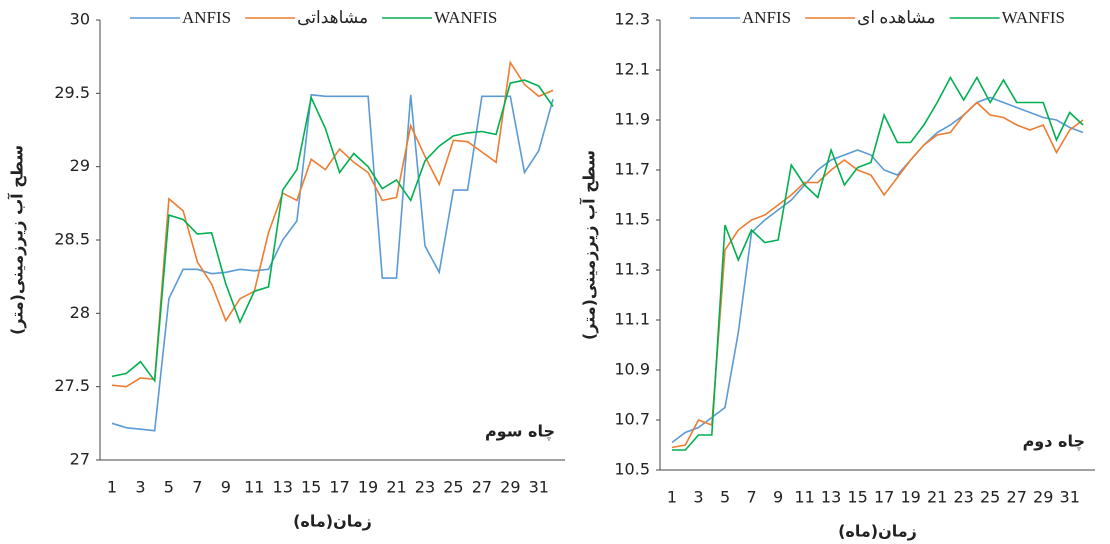 The width and height of the screenshot is (1110, 544). What do you see at coordinates (80, 459) in the screenshot?
I see `y-tick-label: 27` at bounding box center [80, 459].